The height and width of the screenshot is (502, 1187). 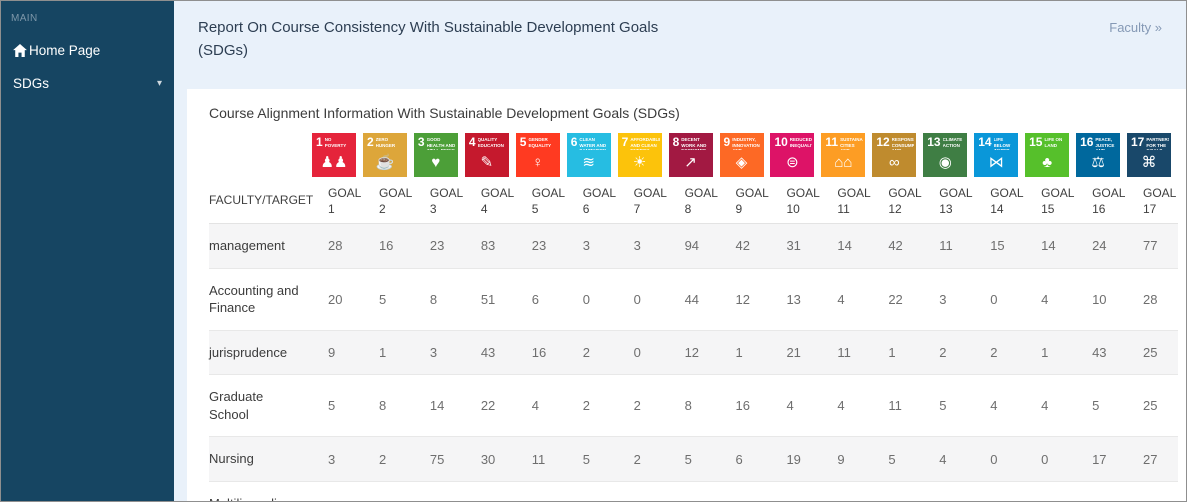 I want to click on sdg-tile-number: 3, so click(x=421, y=142).